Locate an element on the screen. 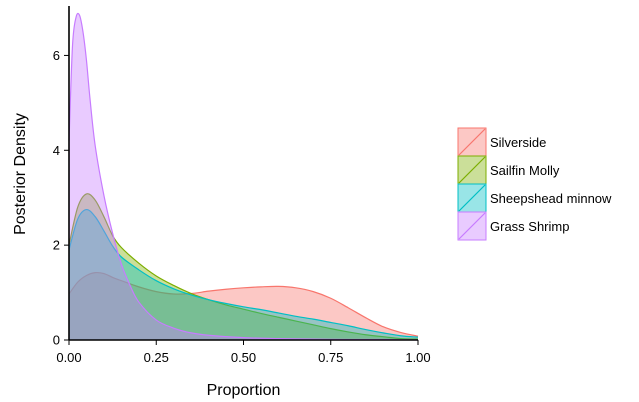  y-axis-title: Posterior Density is located at coordinates (20, 174).